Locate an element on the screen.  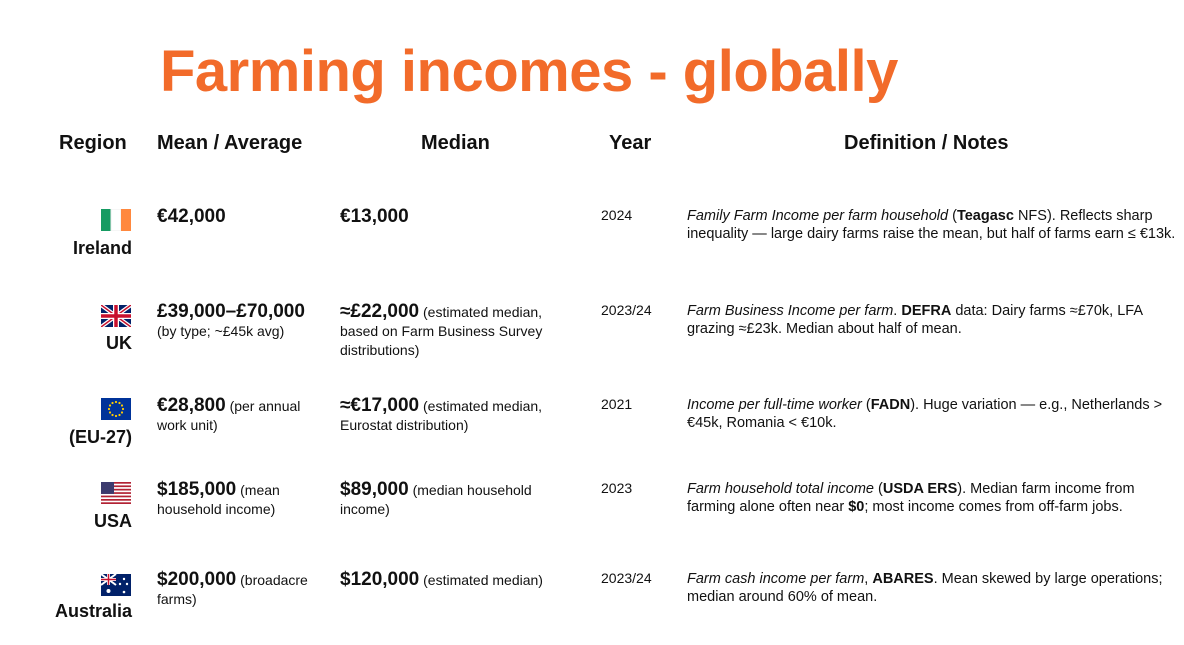
median-cell: $120,000 (estimated median) is located at coordinates (456, 580).